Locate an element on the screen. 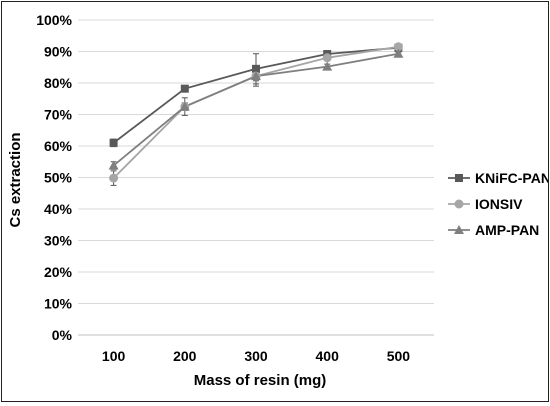 The height and width of the screenshot is (406, 550). y-tick-label: 10% is located at coordinates (58, 304).